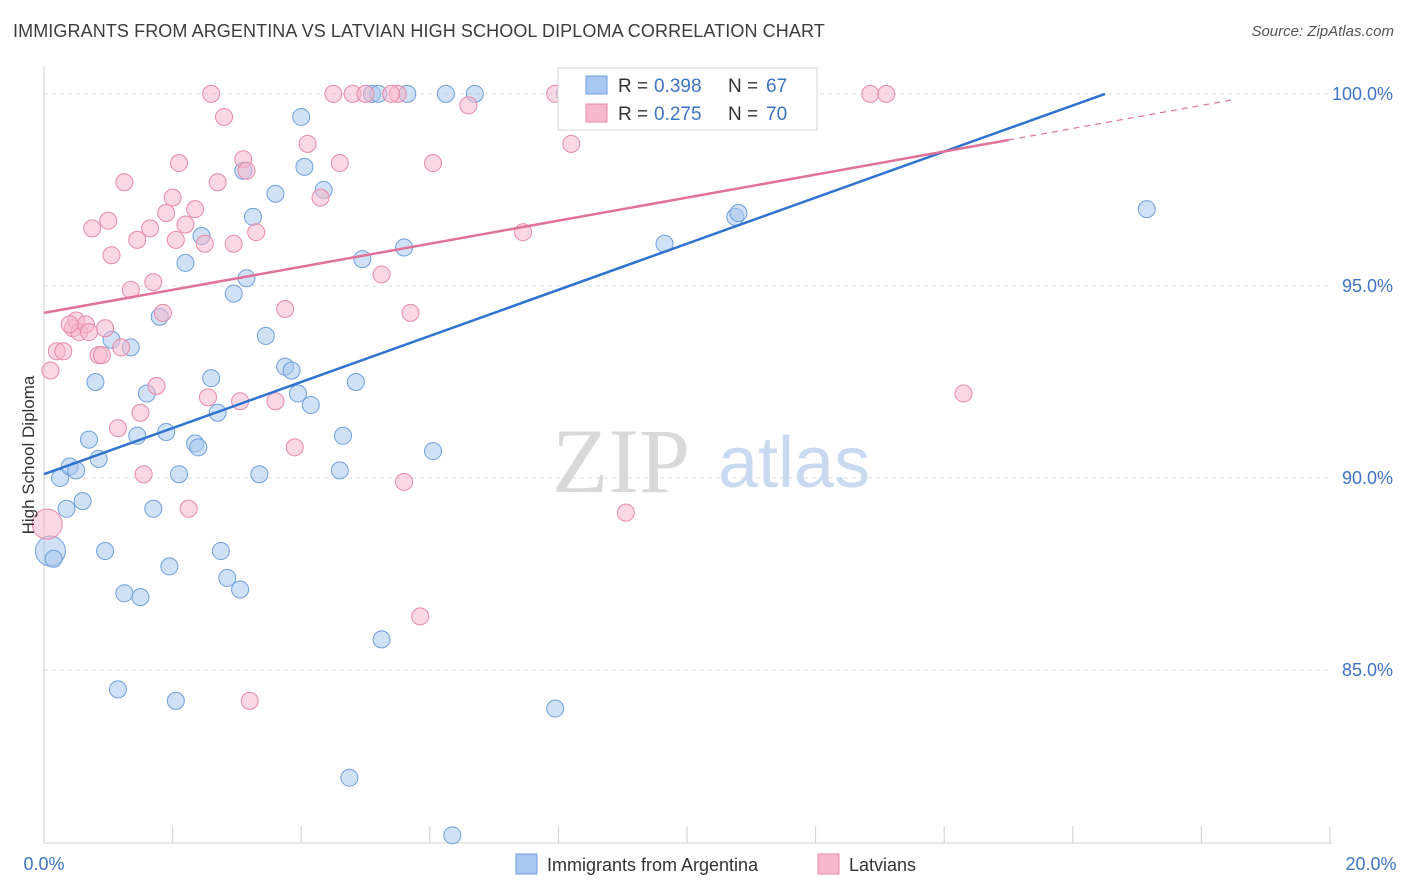  I want to click on legend-swatch-latvians, so click(596, 113).